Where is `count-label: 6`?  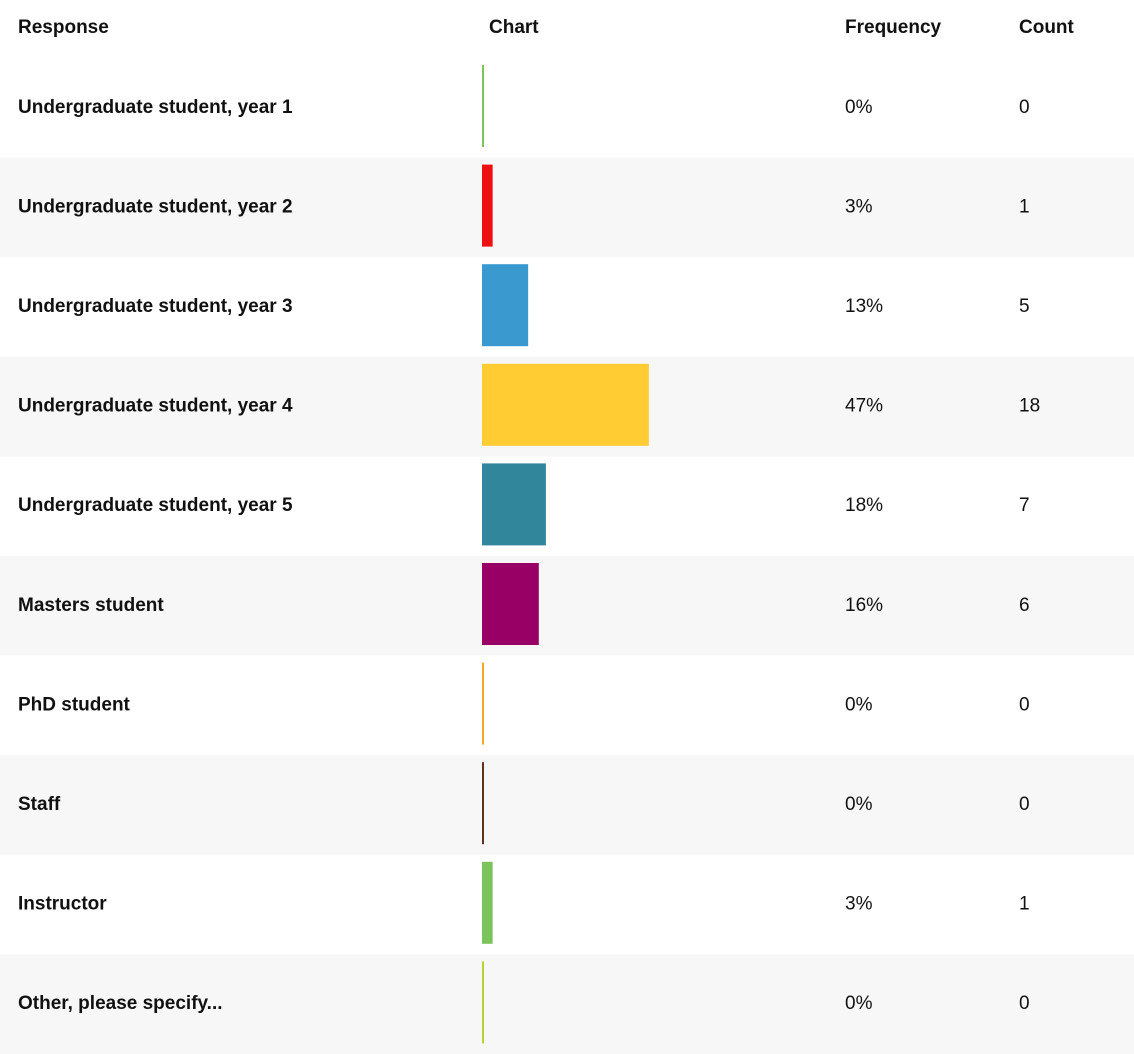
count-label: 6 is located at coordinates (1024, 605).